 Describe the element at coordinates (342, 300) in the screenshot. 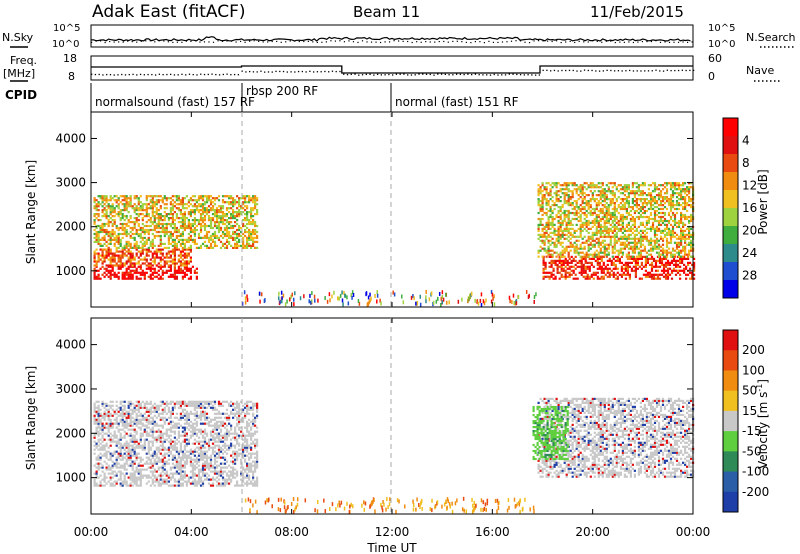

I see `ground-scatter-mark` at that location.